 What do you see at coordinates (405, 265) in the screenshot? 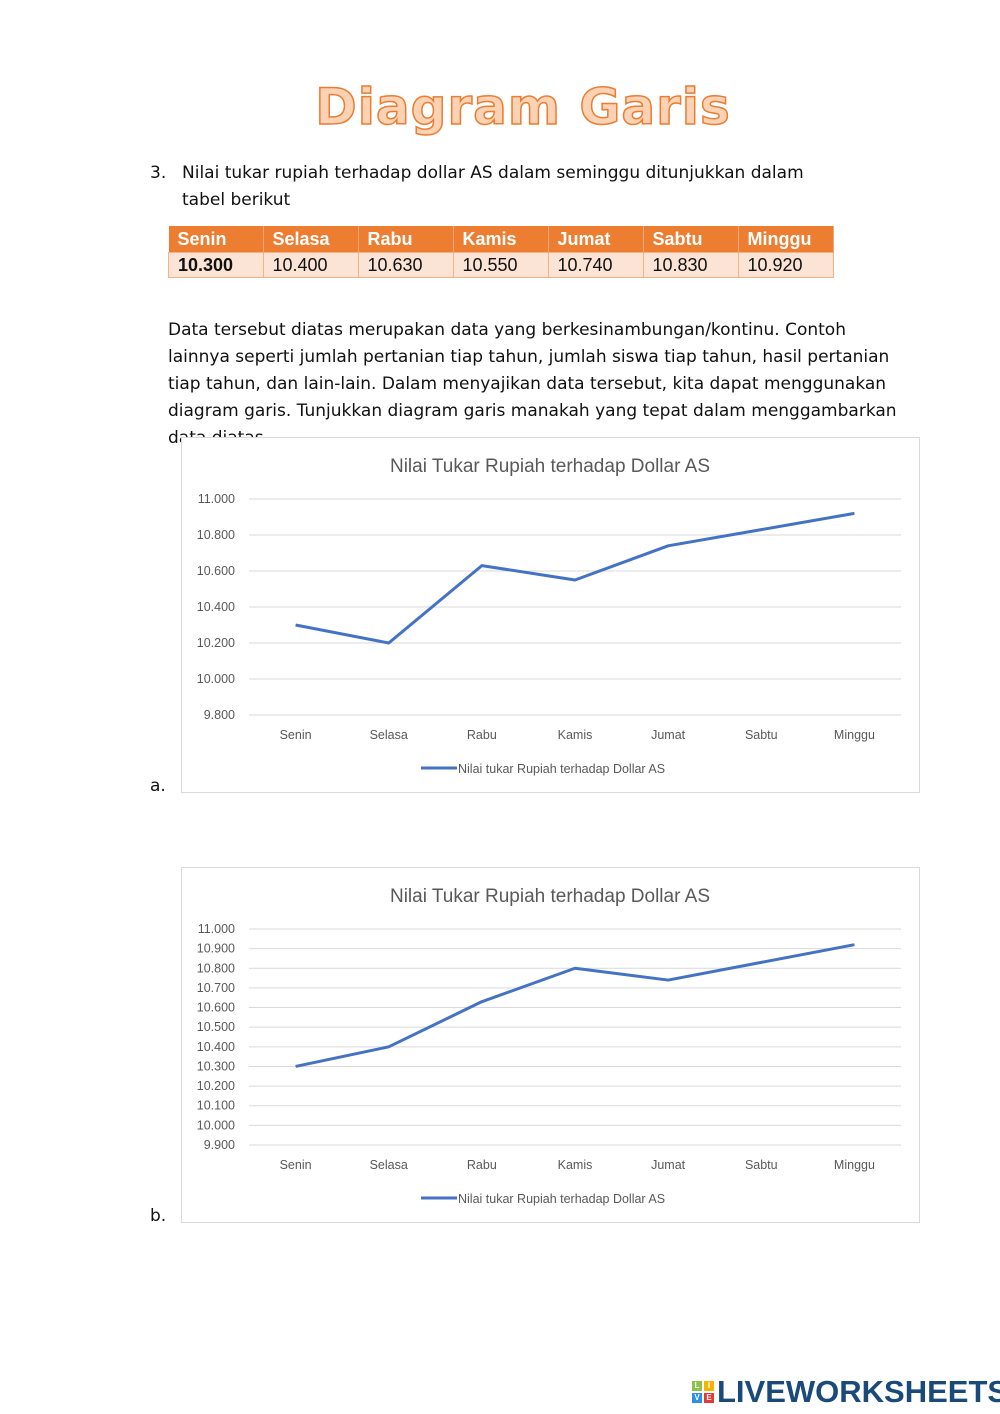
I see `table-value-cell: 10.630` at bounding box center [405, 265].